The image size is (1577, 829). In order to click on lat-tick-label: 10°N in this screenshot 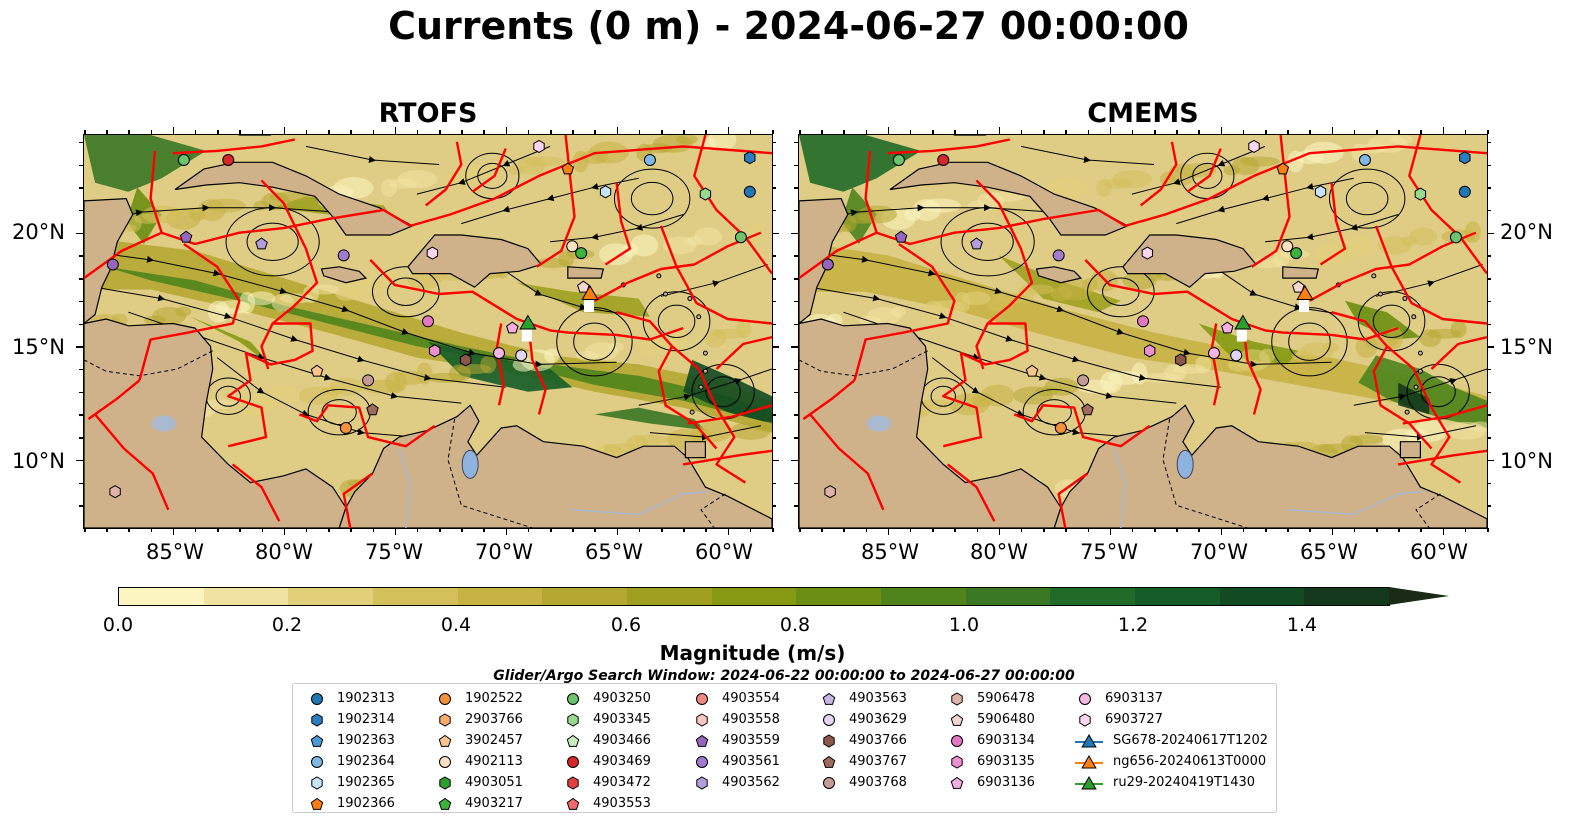, I will do `click(1526, 461)`.